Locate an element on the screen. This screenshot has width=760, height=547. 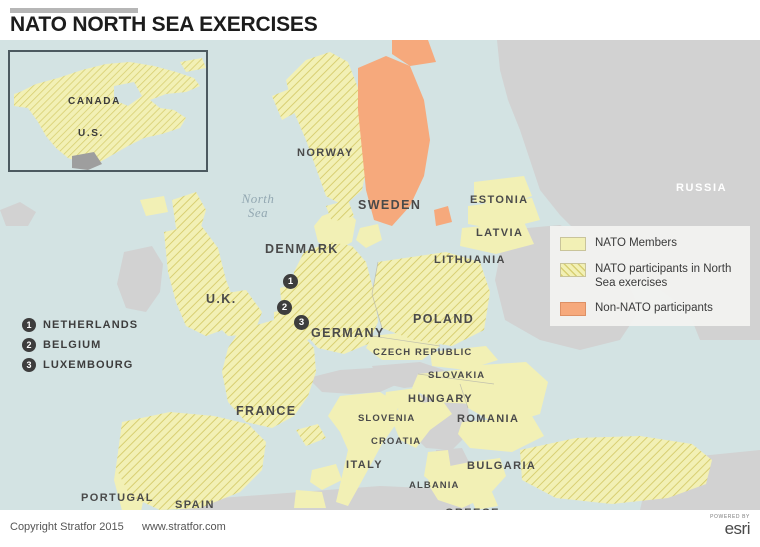
map-marker-1: 1 is located at coordinates (290, 281).